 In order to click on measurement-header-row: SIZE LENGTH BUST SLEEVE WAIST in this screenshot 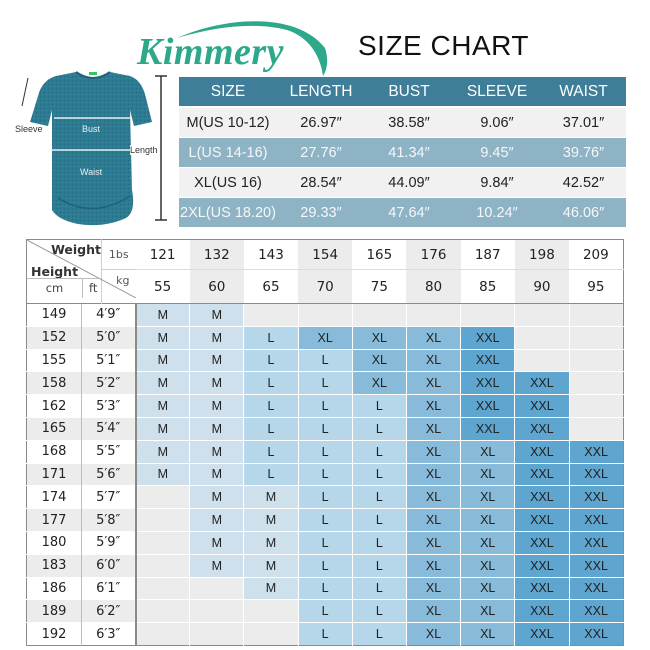, I will do `click(402, 92)`.